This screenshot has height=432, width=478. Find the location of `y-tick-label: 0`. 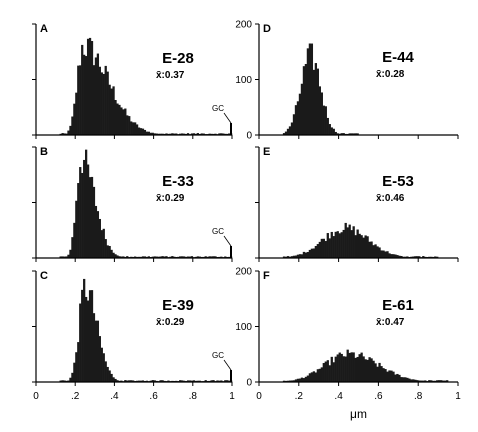

y-tick-label: 0 is located at coordinates (249, 383).